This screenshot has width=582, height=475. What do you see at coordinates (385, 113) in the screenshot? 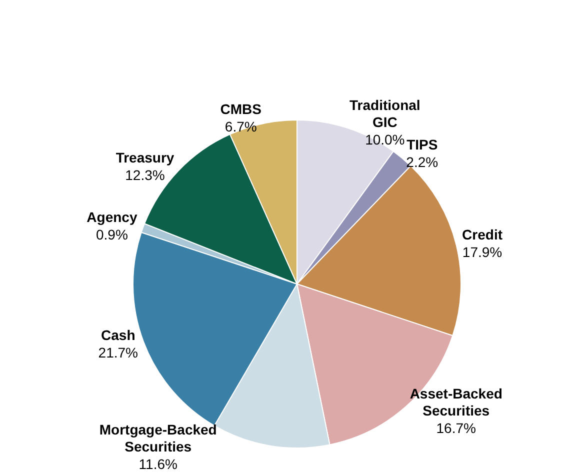
I see `slice-label: Traditional GIC` at bounding box center [385, 113].